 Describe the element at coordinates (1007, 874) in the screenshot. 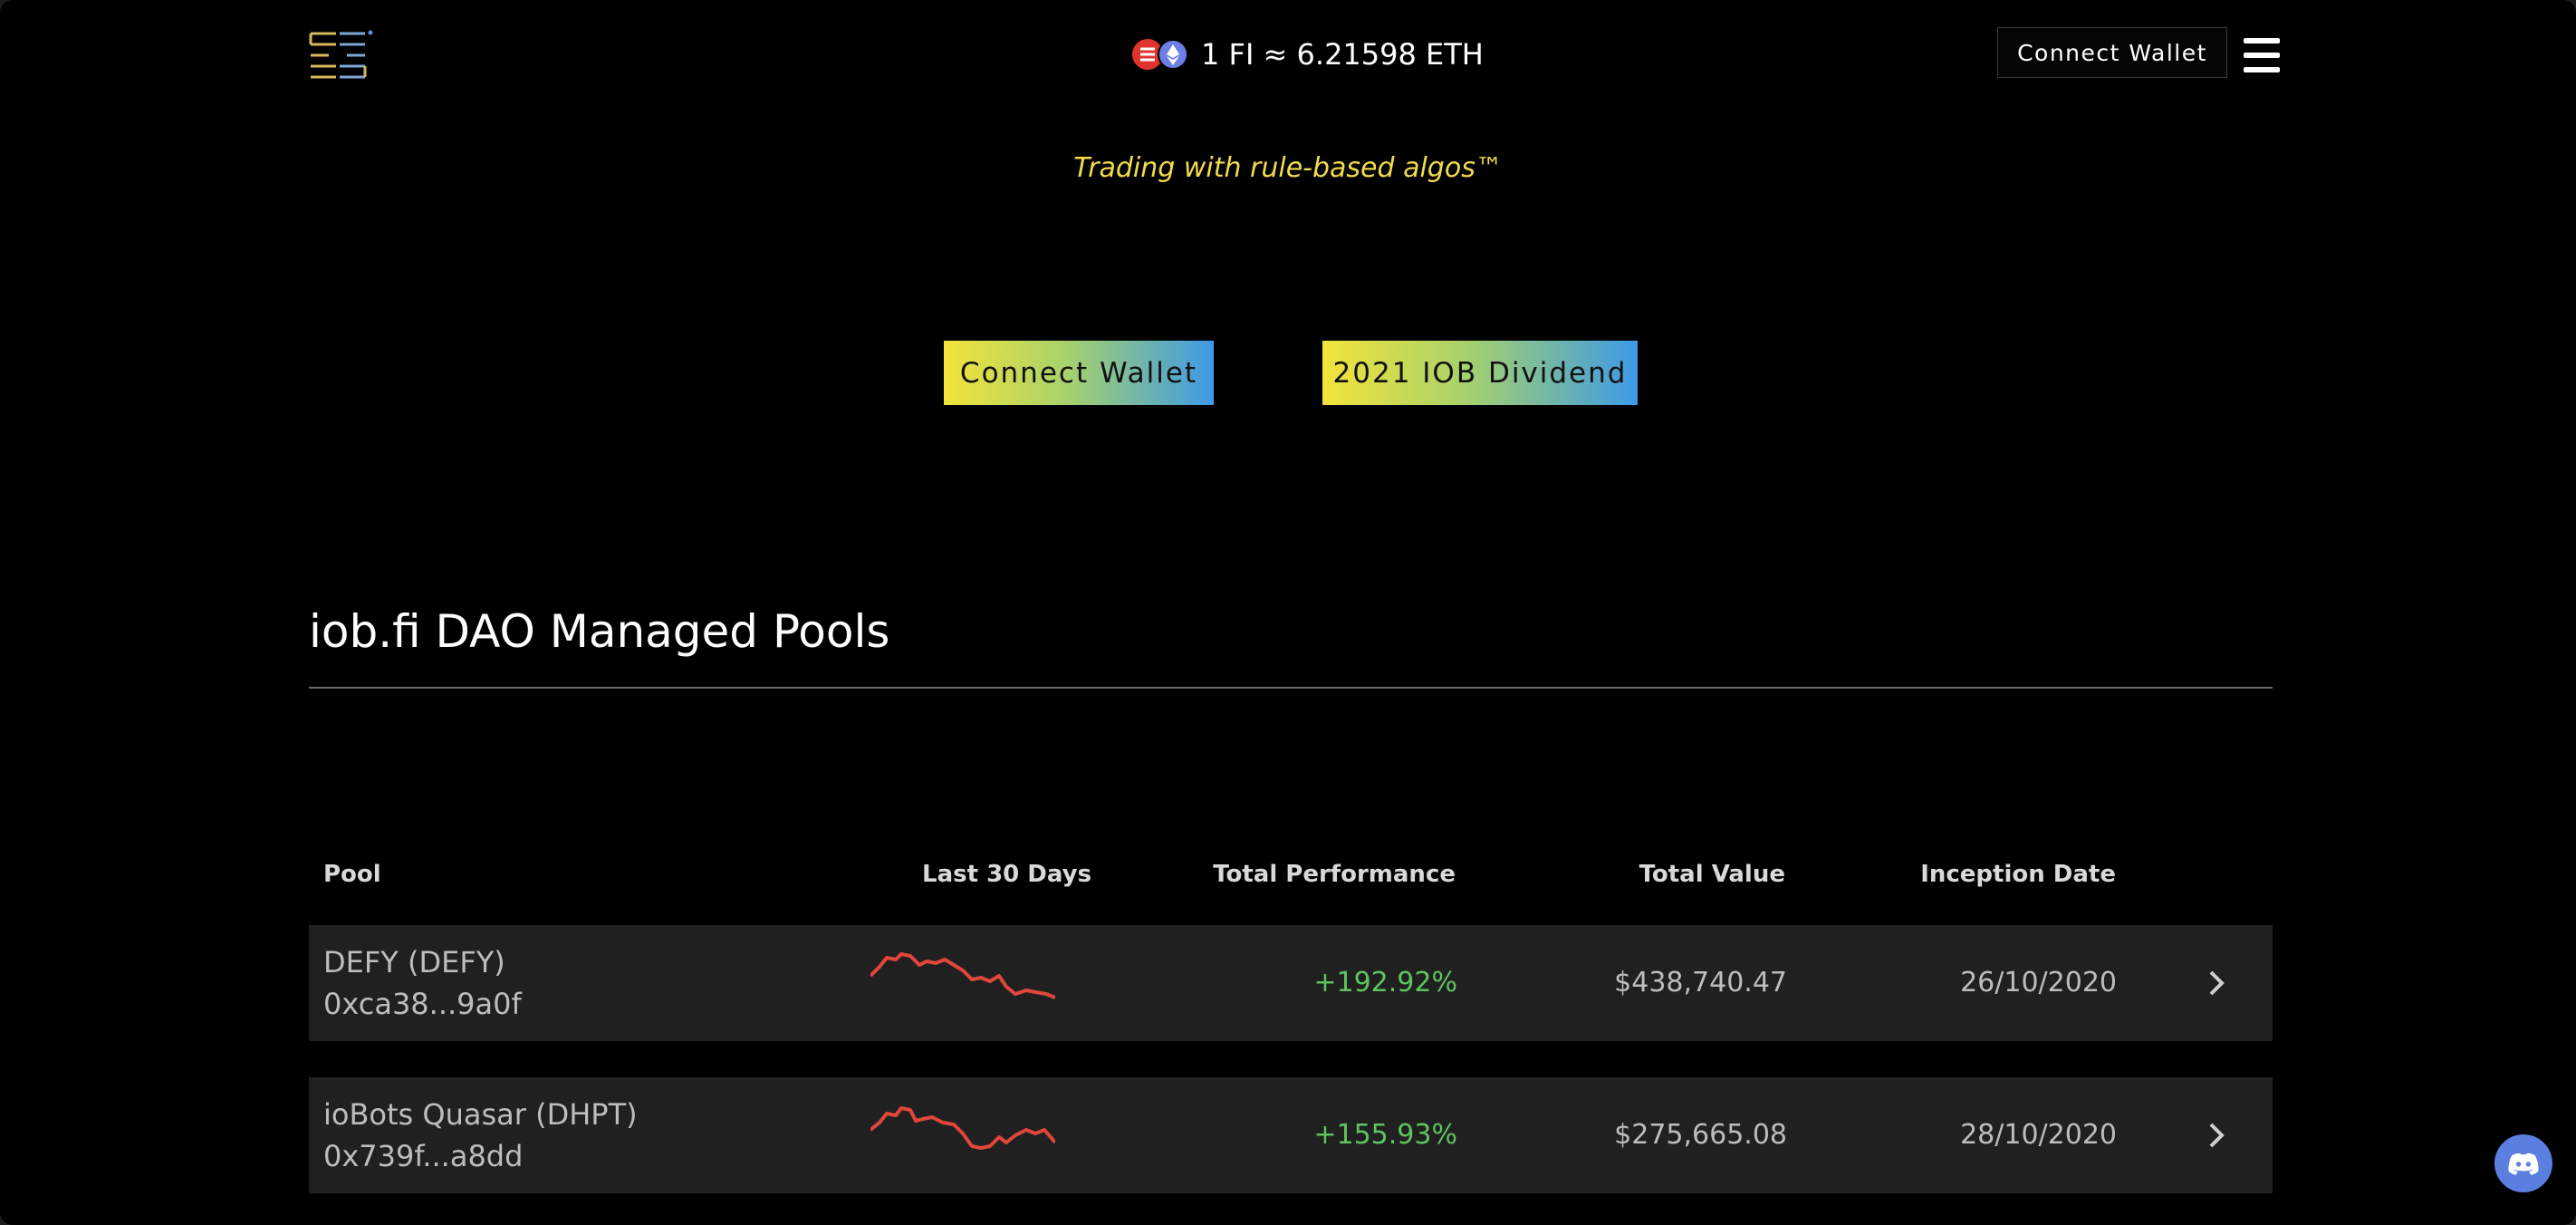

I see `column-header-last-30-days: Last 30 Days` at that location.